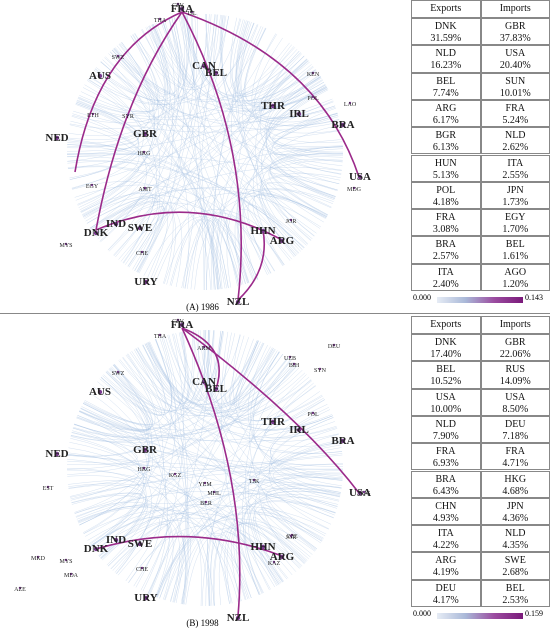  Describe the element at coordinates (422, 297) in the screenshot. I see `colorbar-min: 0.000` at that location.